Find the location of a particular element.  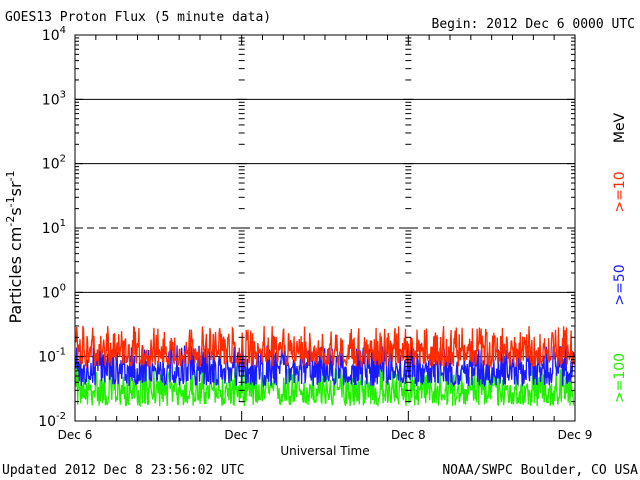

y-title-base: Particles cm is located at coordinates (15, 275).